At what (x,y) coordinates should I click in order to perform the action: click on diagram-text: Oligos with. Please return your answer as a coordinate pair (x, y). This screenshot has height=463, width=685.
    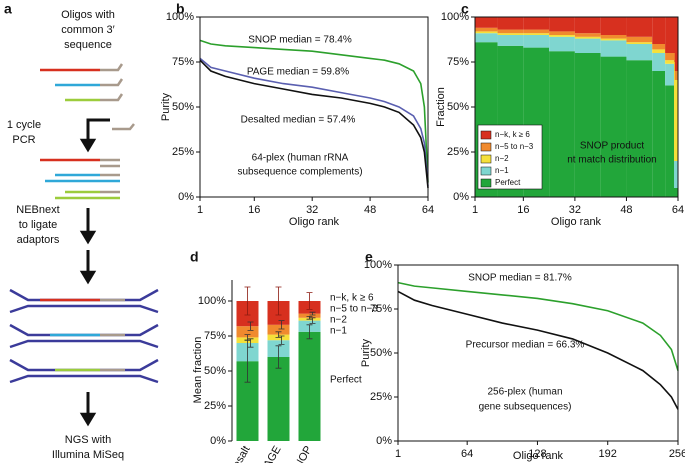
    Looking at the image, I should click on (88, 15).